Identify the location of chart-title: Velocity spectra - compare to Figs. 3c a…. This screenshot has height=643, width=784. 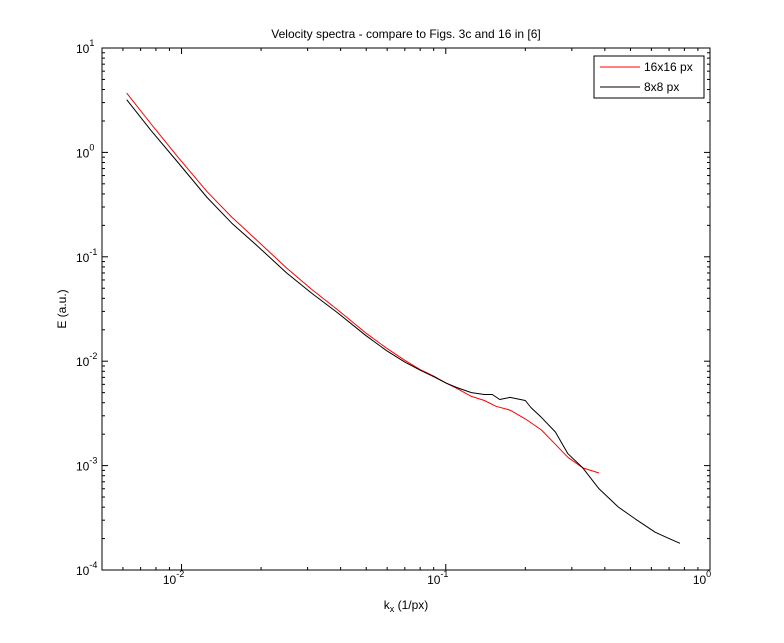
(405, 34).